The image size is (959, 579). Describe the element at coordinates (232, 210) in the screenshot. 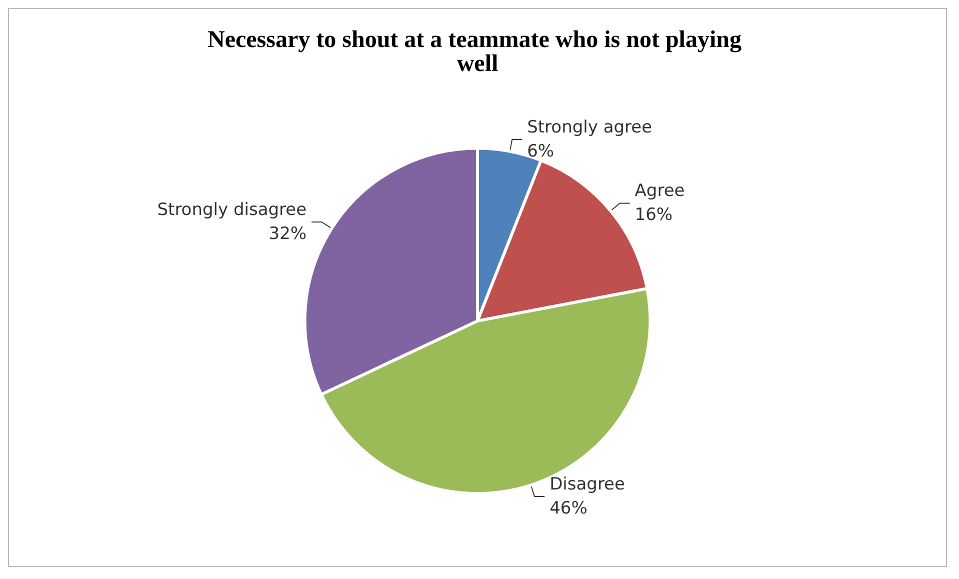

I see `slice-label: Strongly disagree` at that location.